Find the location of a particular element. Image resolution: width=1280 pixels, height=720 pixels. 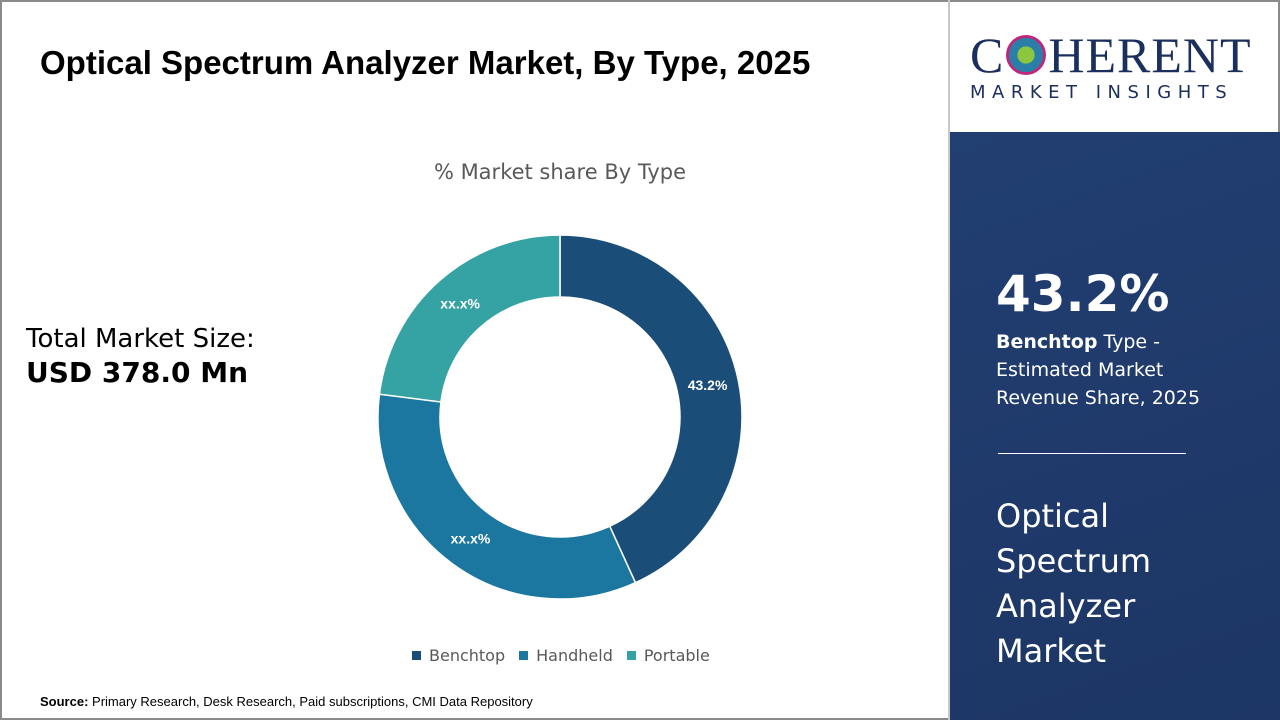

legend-label: Handheld is located at coordinates (574, 655).